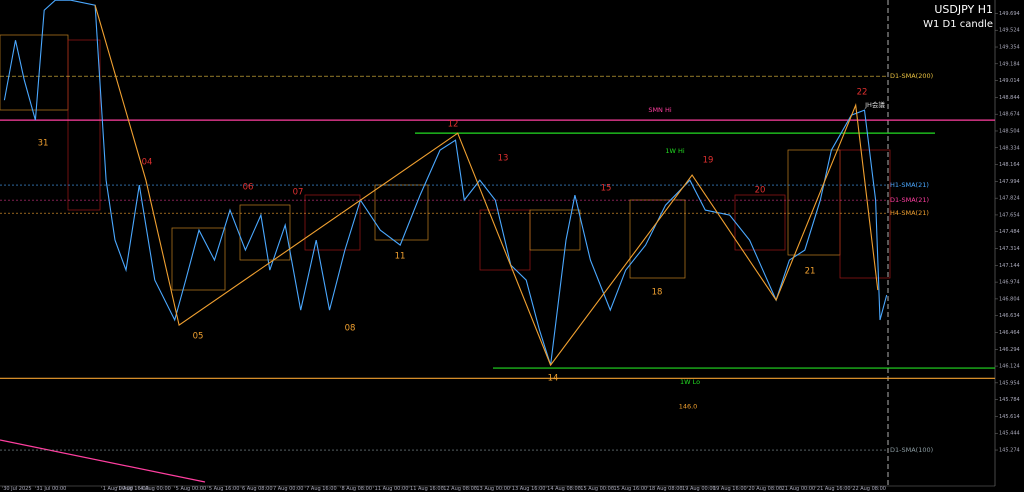 This screenshot has width=1024, height=492. Describe the element at coordinates (133, 489) in the screenshot. I see `x-tick-label: 1 Aug 16:00` at that location.